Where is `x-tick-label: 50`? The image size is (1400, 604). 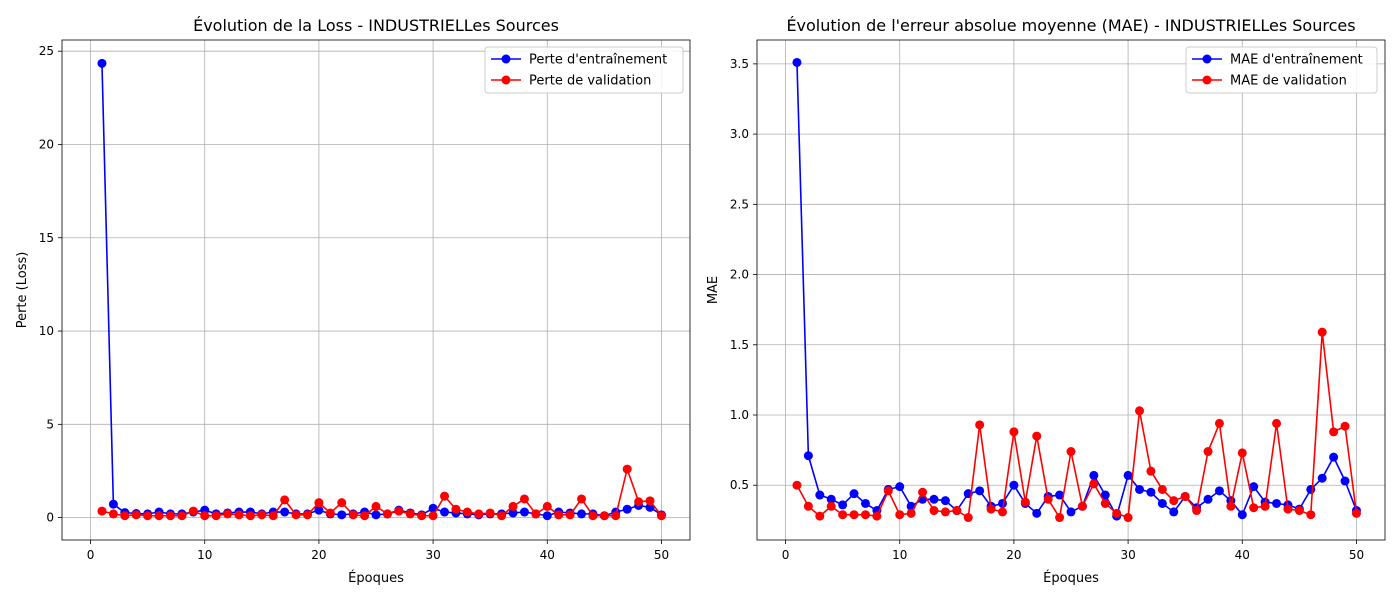
x-tick-label: 50 is located at coordinates (1356, 555).